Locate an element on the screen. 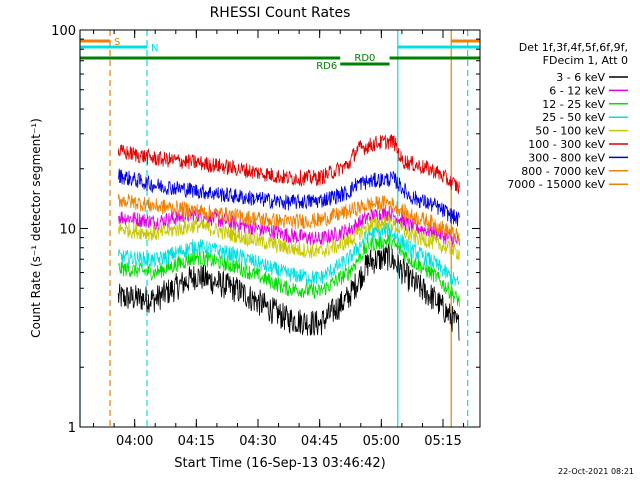 The image size is (640, 480). chart-title: RHESSI Count Rates is located at coordinates (280, 13).